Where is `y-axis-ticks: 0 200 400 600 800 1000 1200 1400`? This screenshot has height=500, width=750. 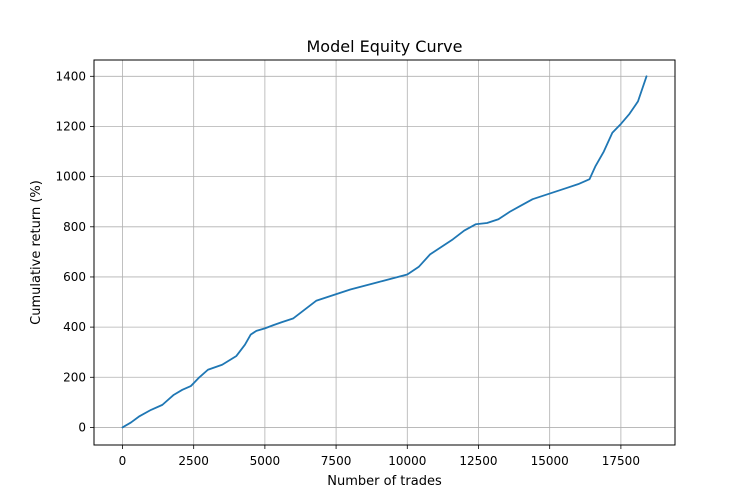
y-axis-ticks: 0 200 400 600 800 1000 1200 1400 is located at coordinates (74, 251).